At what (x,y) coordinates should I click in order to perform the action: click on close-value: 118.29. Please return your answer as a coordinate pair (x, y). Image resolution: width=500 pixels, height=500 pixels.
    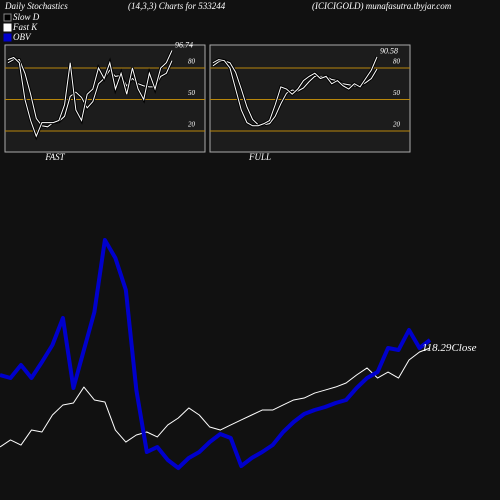
    Looking at the image, I should click on (437, 348).